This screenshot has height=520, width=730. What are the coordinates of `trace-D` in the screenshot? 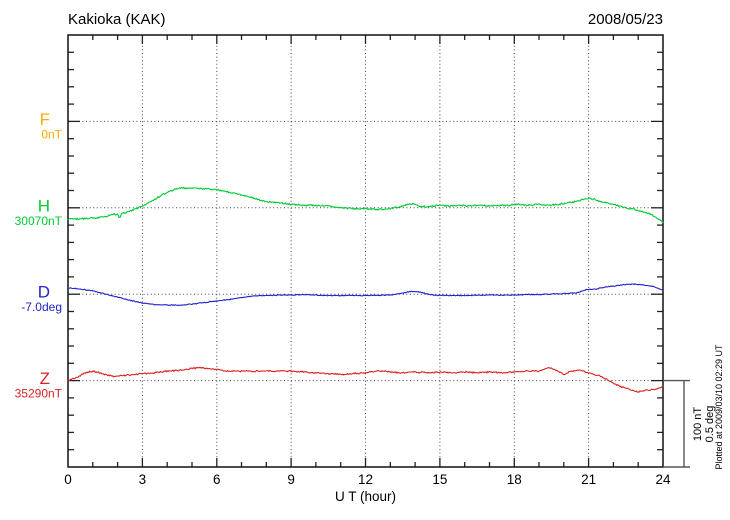 It's located at (365, 295).